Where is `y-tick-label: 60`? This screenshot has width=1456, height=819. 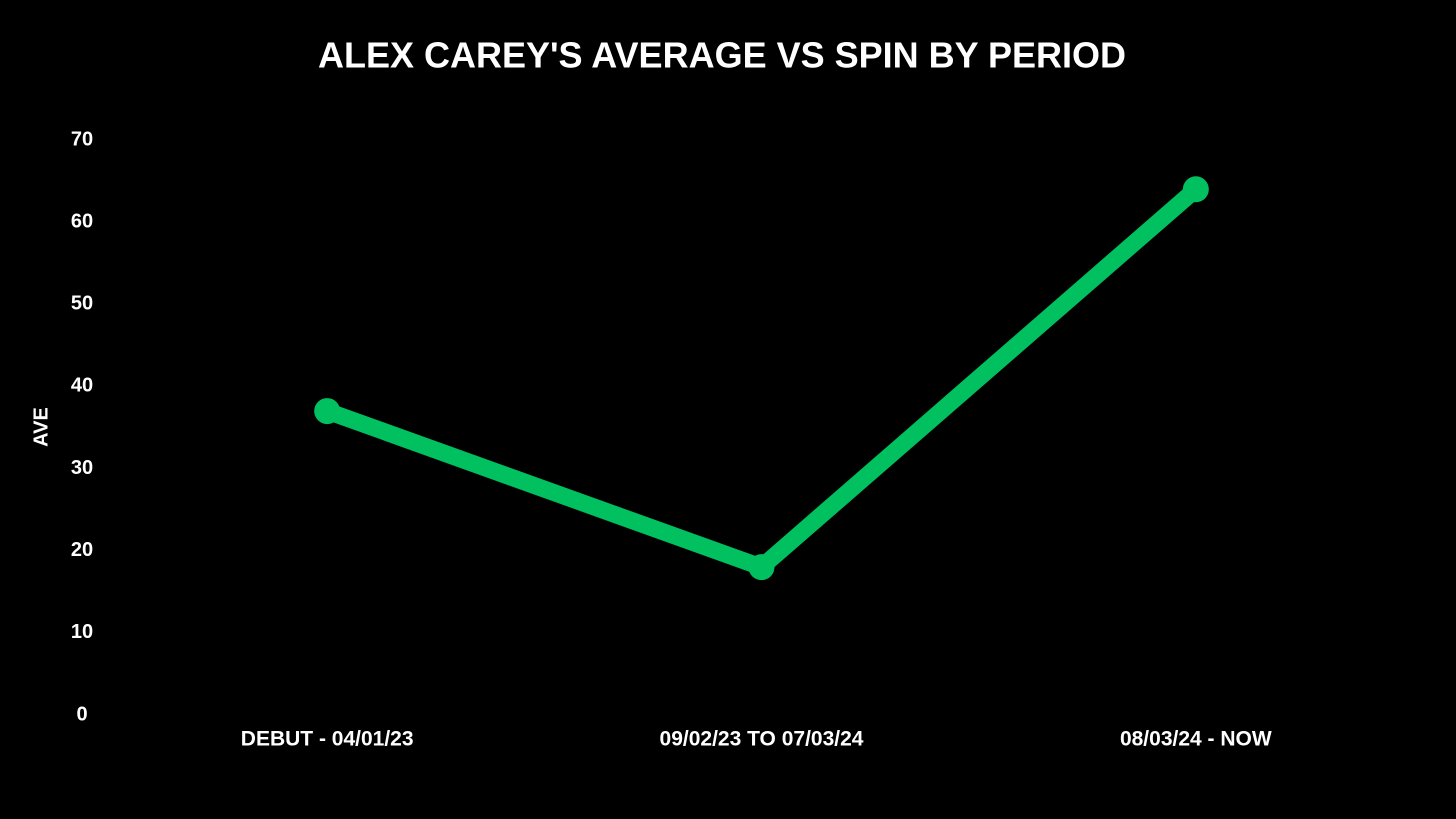 y-tick-label: 60 is located at coordinates (82, 221).